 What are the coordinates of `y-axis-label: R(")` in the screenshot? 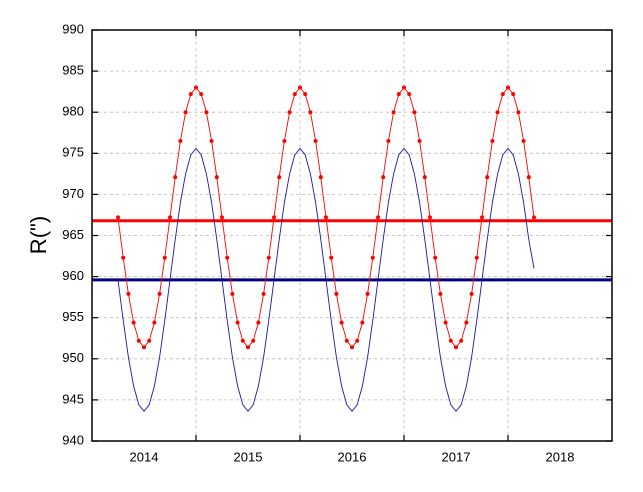 It's located at (38, 235).